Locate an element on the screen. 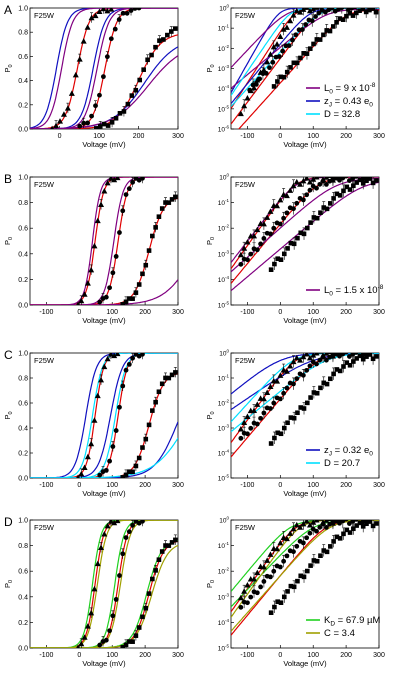 This screenshot has width=400, height=686. panel-label: D is located at coordinates (8, 522).